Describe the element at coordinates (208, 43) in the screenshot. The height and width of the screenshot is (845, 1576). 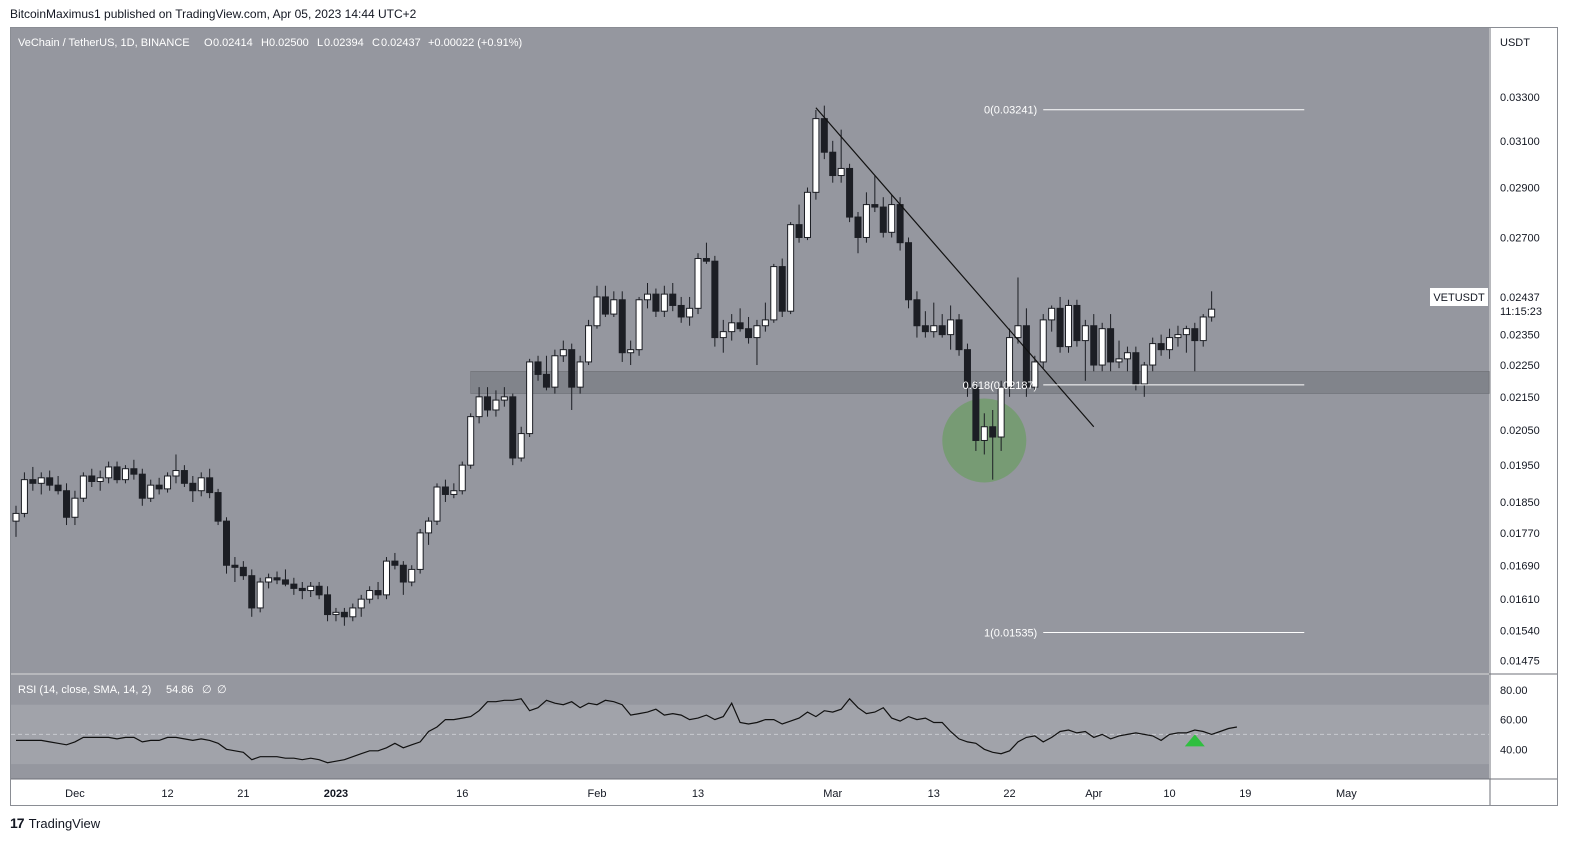
I see `ohlc-open-label: O` at that location.